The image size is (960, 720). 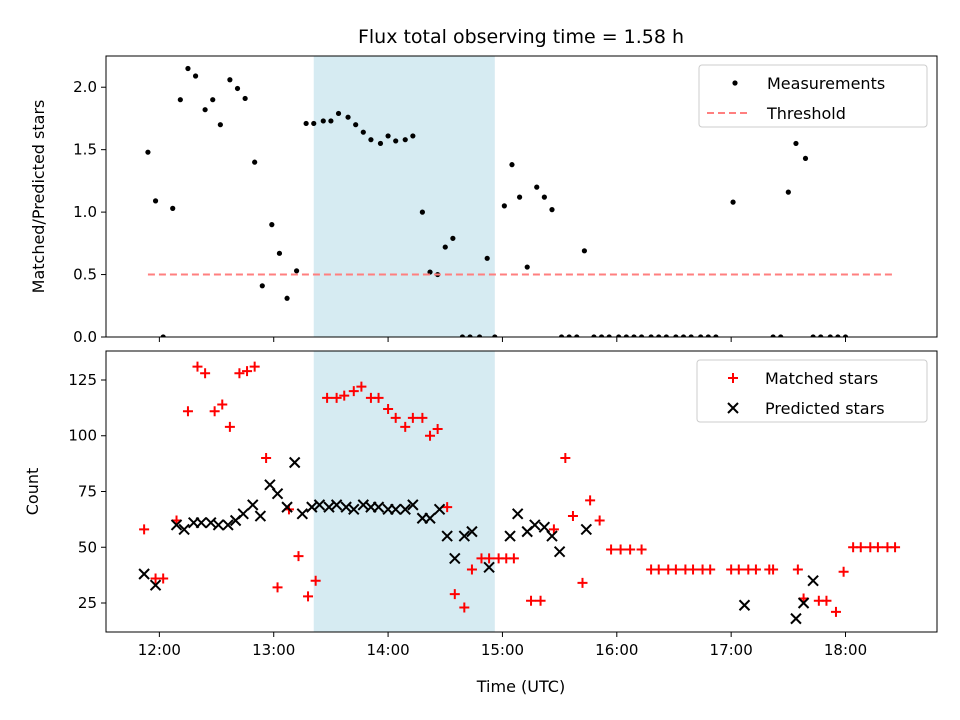 What do you see at coordinates (87, 547) in the screenshot?
I see `y-tick-label: 50` at bounding box center [87, 547].